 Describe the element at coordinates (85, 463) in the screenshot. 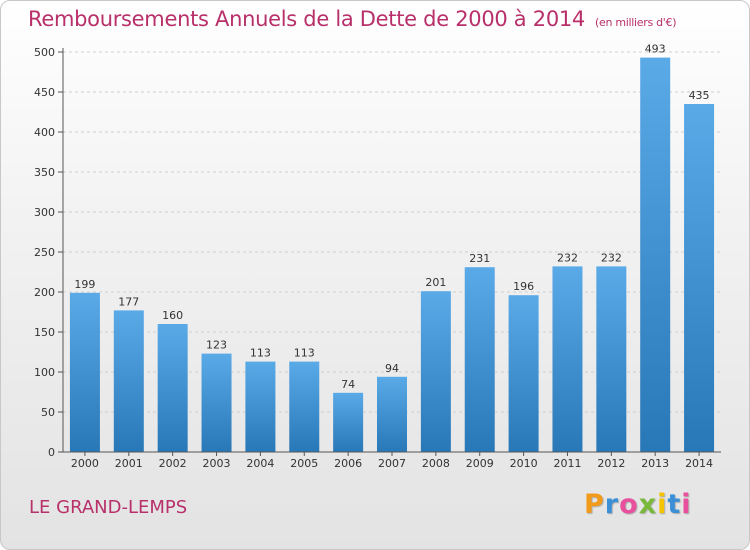

I see `x-tick-label-2000: 2000` at that location.